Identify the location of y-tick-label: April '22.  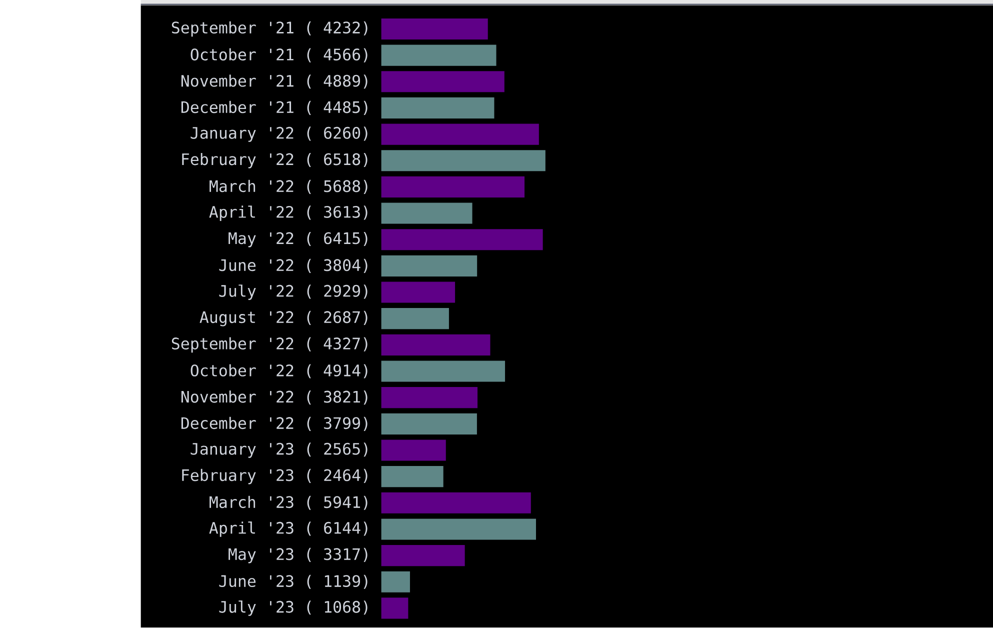
(251, 214).